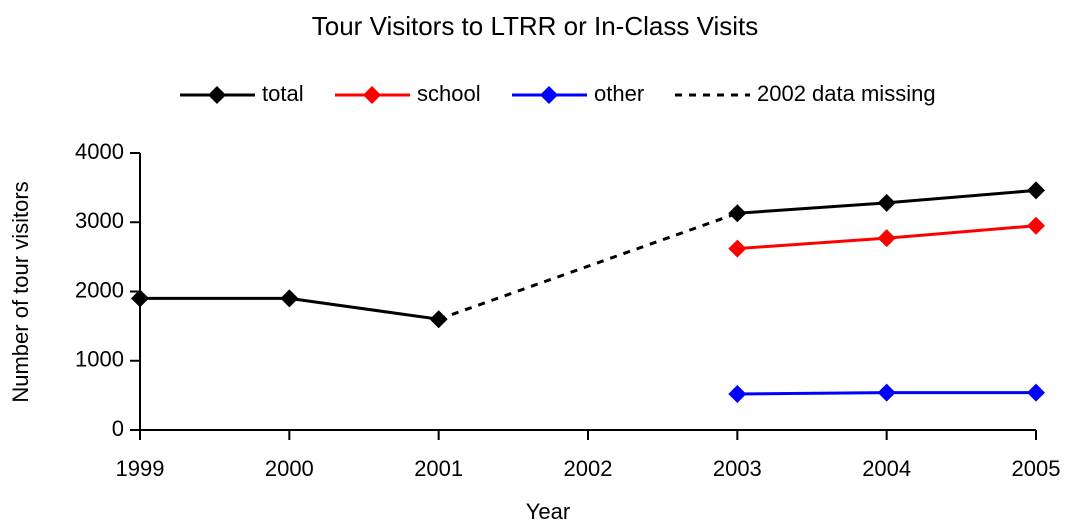 The width and height of the screenshot is (1070, 527). I want to click on legend-label: total, so click(283, 93).